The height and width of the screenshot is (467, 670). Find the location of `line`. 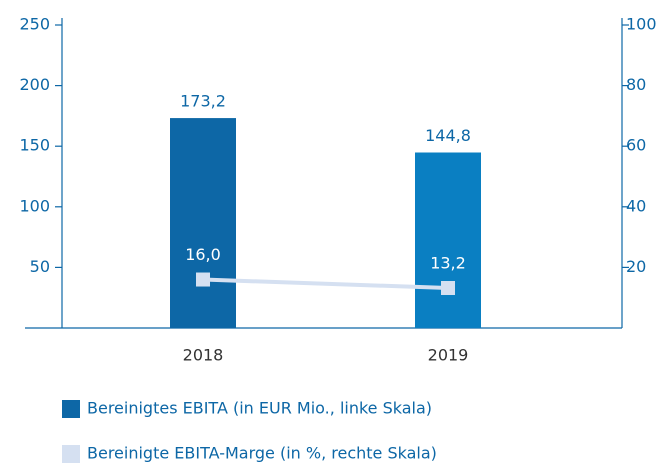

line is located at coordinates (325, 284).